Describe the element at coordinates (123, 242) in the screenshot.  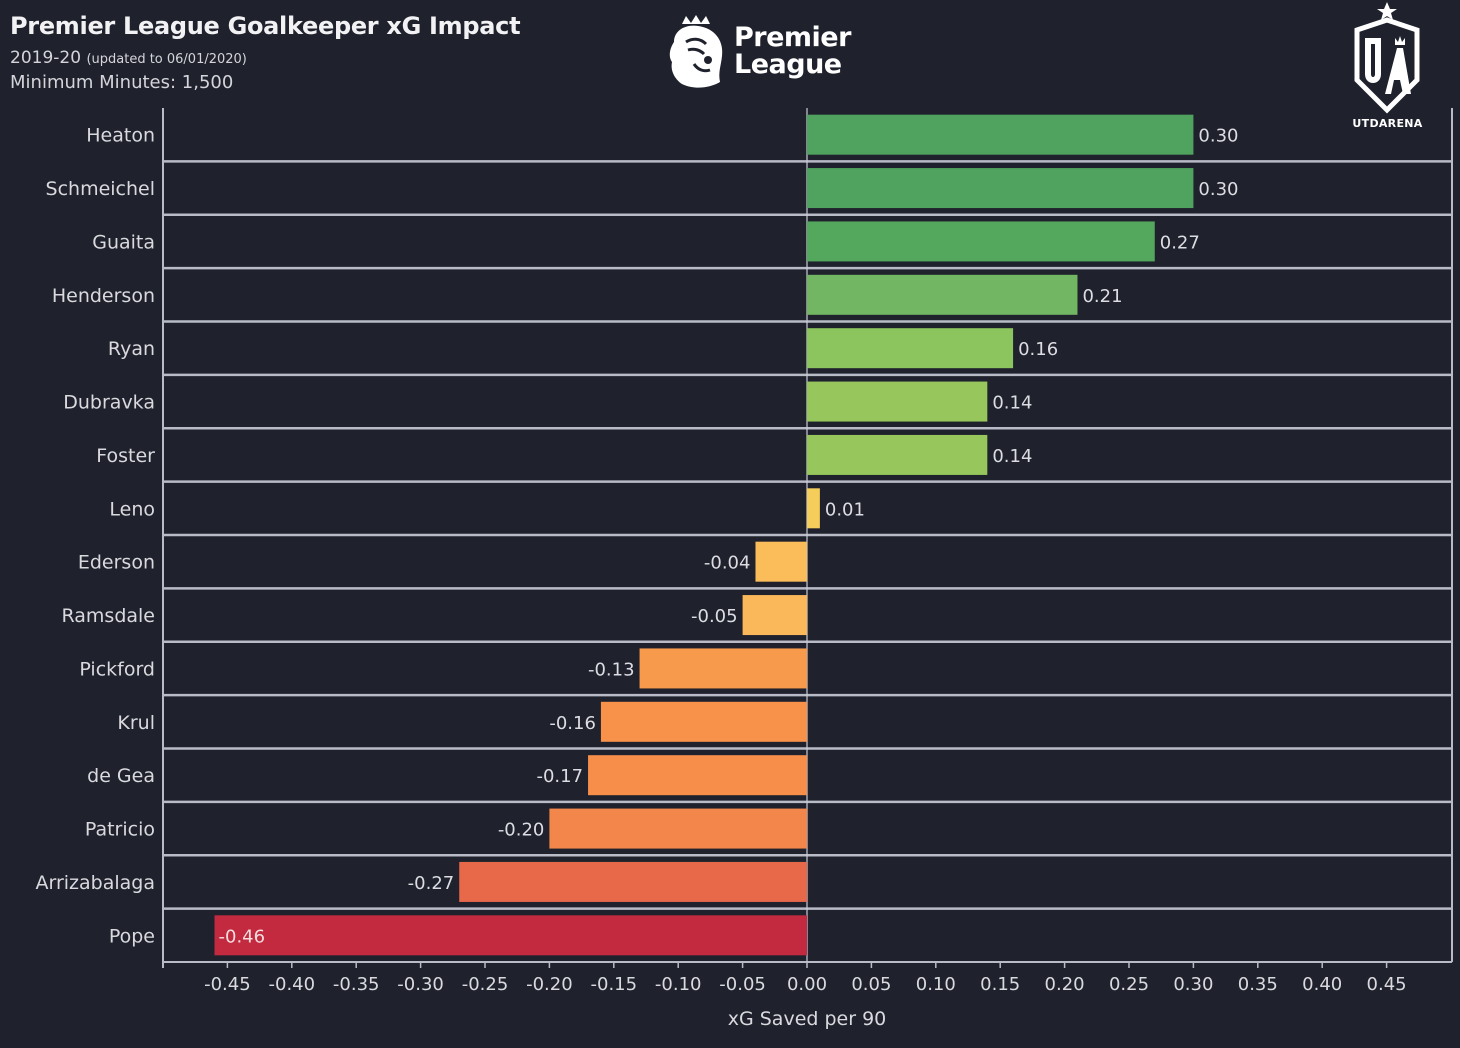
I see `category-label: Guaita` at that location.